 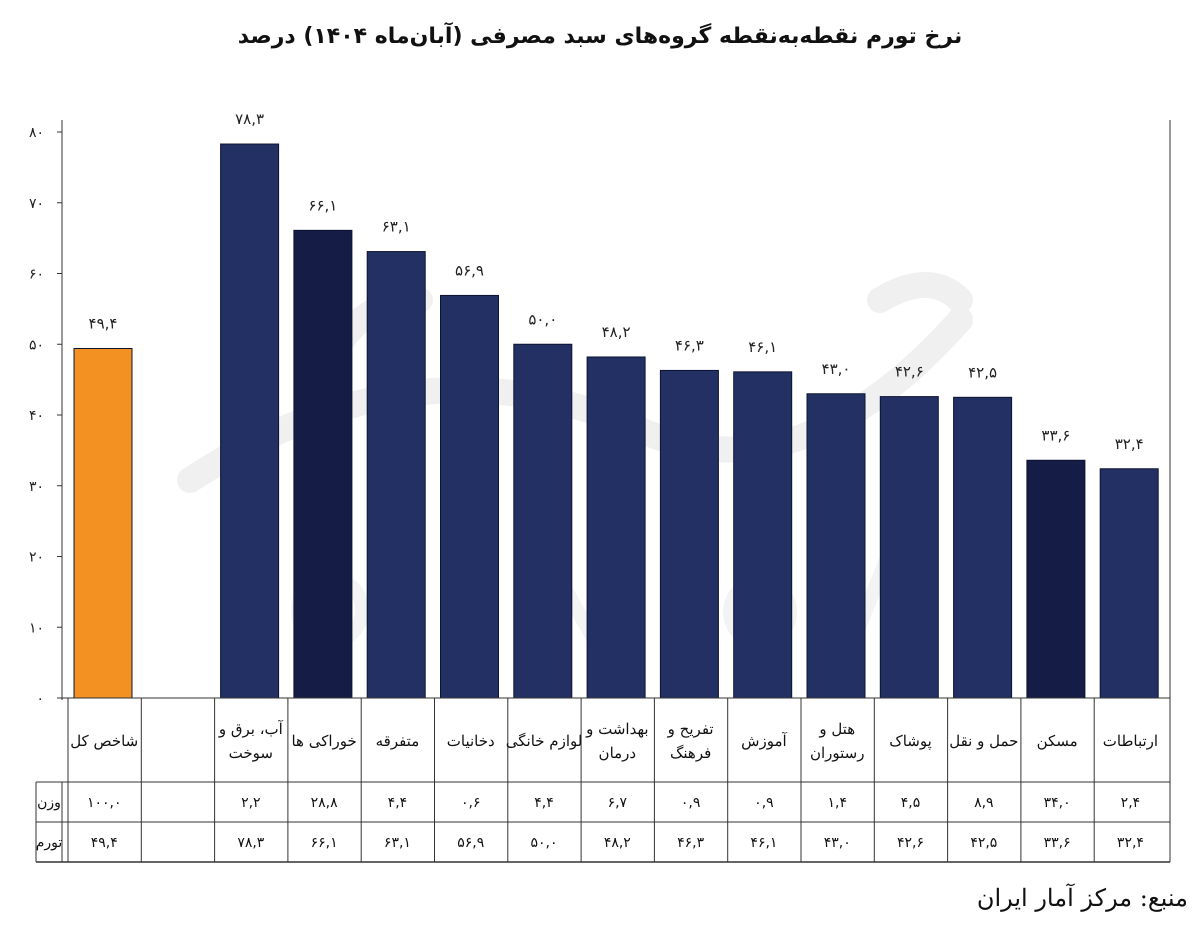 What do you see at coordinates (1055, 435) in the screenshot?
I see `bar-value-label: ۳۳,۶` at bounding box center [1055, 435].